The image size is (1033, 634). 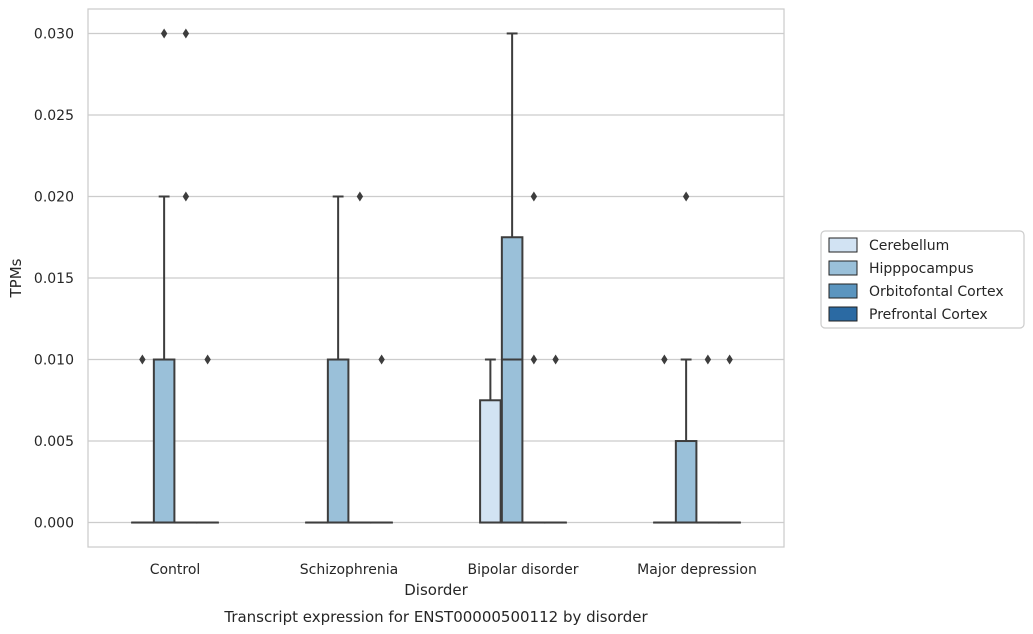 I want to click on x-tick-label: Major depression, so click(x=697, y=570).